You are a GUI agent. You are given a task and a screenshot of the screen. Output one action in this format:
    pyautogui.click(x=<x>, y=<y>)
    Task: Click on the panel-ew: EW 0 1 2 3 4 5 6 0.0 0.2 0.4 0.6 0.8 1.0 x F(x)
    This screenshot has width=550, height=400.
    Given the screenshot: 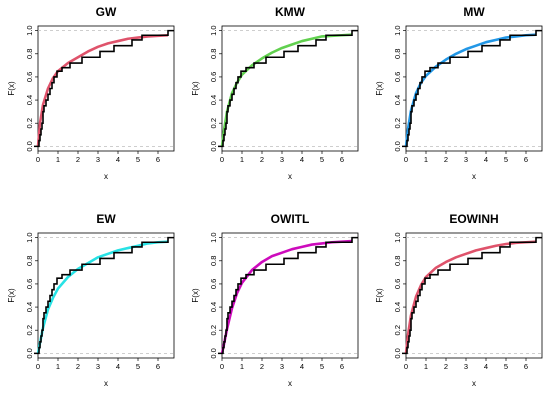 What is the action you would take?
    pyautogui.click(x=91, y=300)
    